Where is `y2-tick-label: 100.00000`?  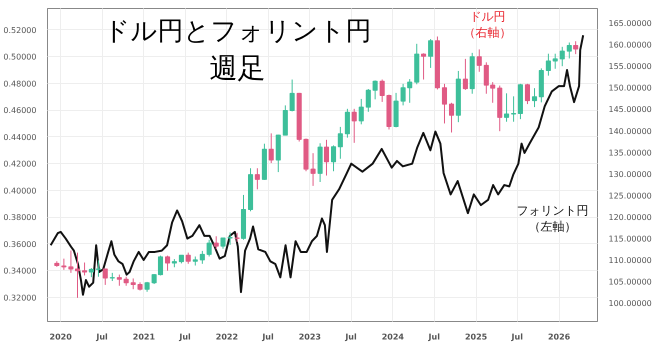 y2-tick-label: 100.00000 is located at coordinates (630, 303).